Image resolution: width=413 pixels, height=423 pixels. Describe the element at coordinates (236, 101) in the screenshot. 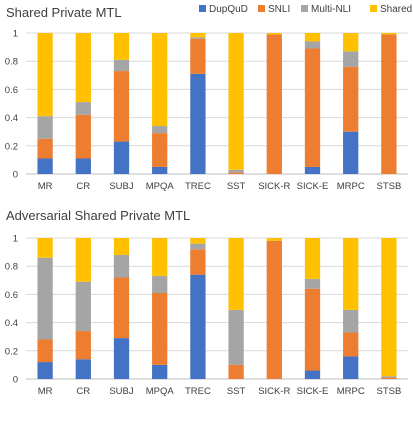

I see `bar-shared-sst` at that location.